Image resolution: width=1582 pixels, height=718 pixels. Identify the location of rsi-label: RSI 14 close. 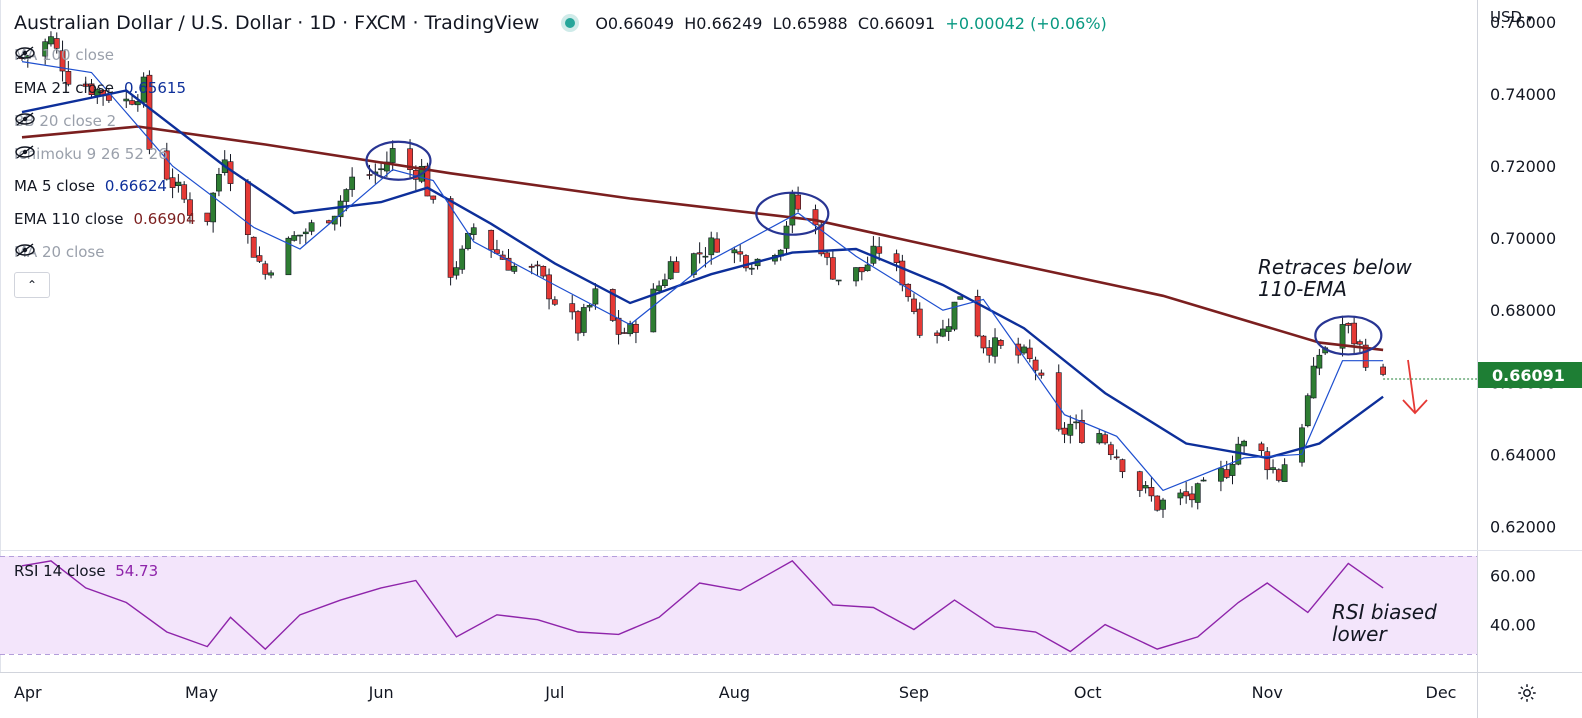
(60, 571).